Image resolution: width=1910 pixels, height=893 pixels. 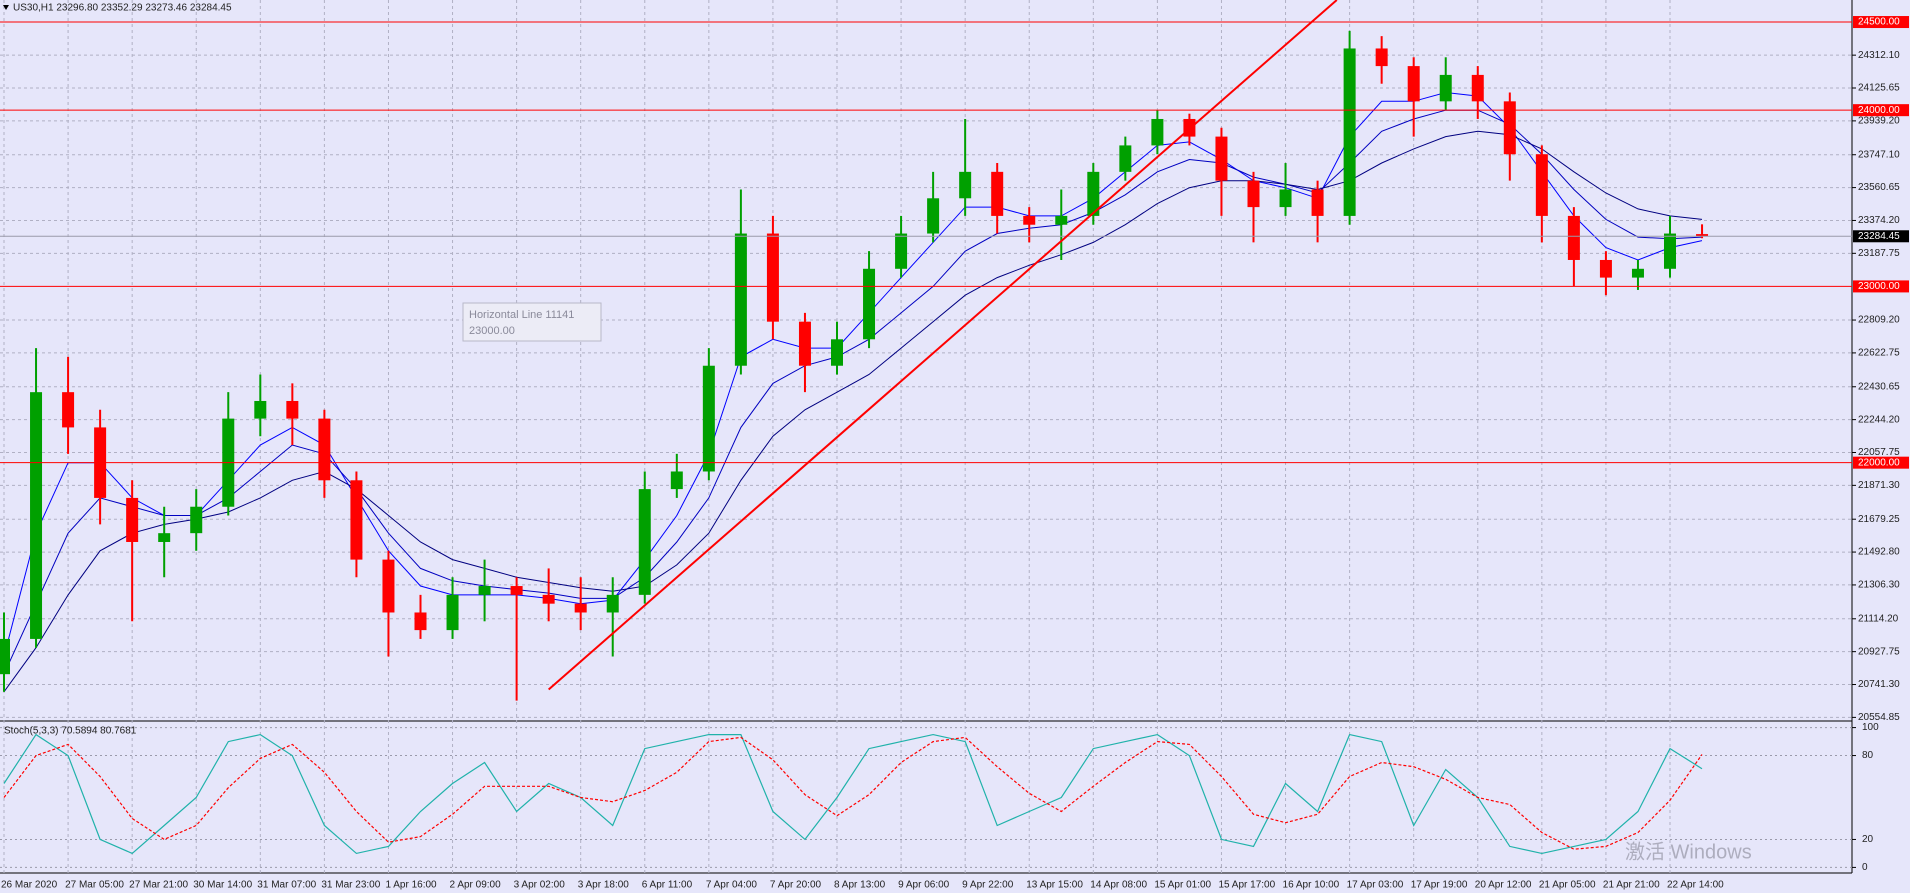 What do you see at coordinates (1878, 618) in the screenshot?
I see `y-tick-label: 21114.20` at bounding box center [1878, 618].